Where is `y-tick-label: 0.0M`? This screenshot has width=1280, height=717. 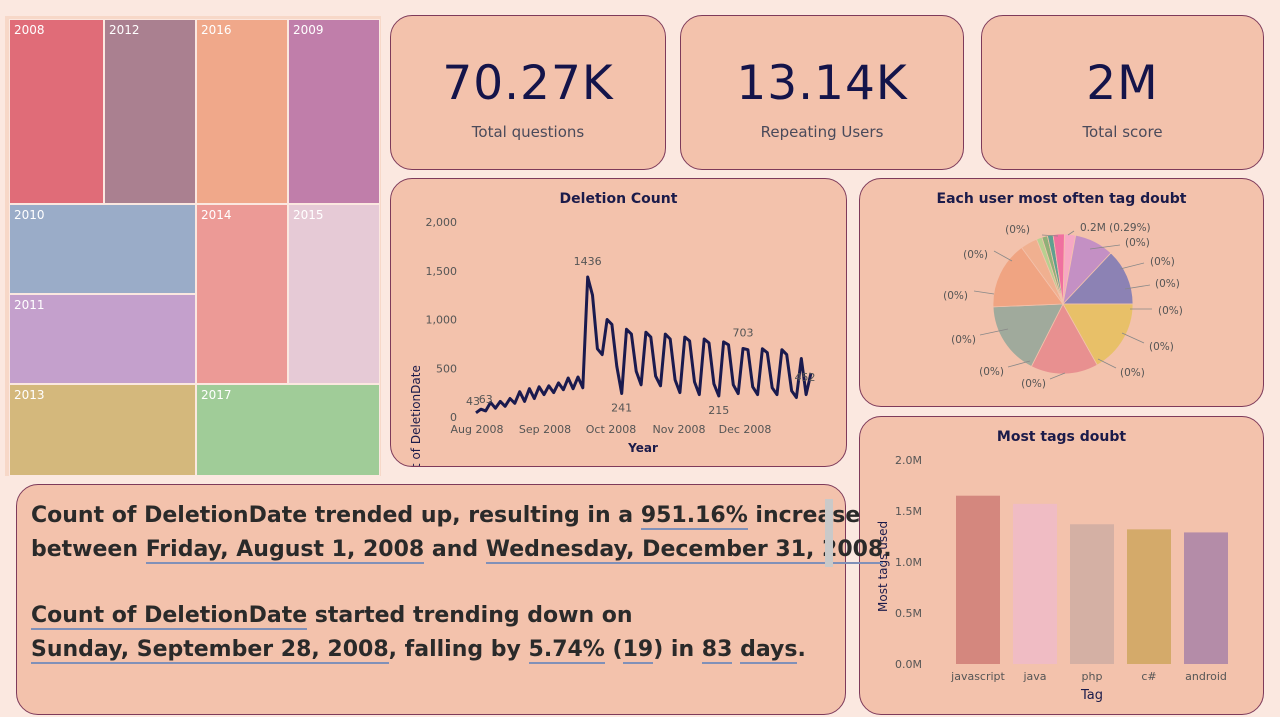
y-tick-label: 0.0M is located at coordinates (908, 664).